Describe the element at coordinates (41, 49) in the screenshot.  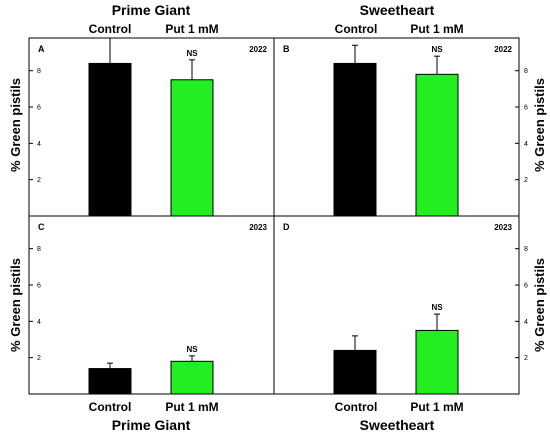
I see `panel-letter: A` at that location.